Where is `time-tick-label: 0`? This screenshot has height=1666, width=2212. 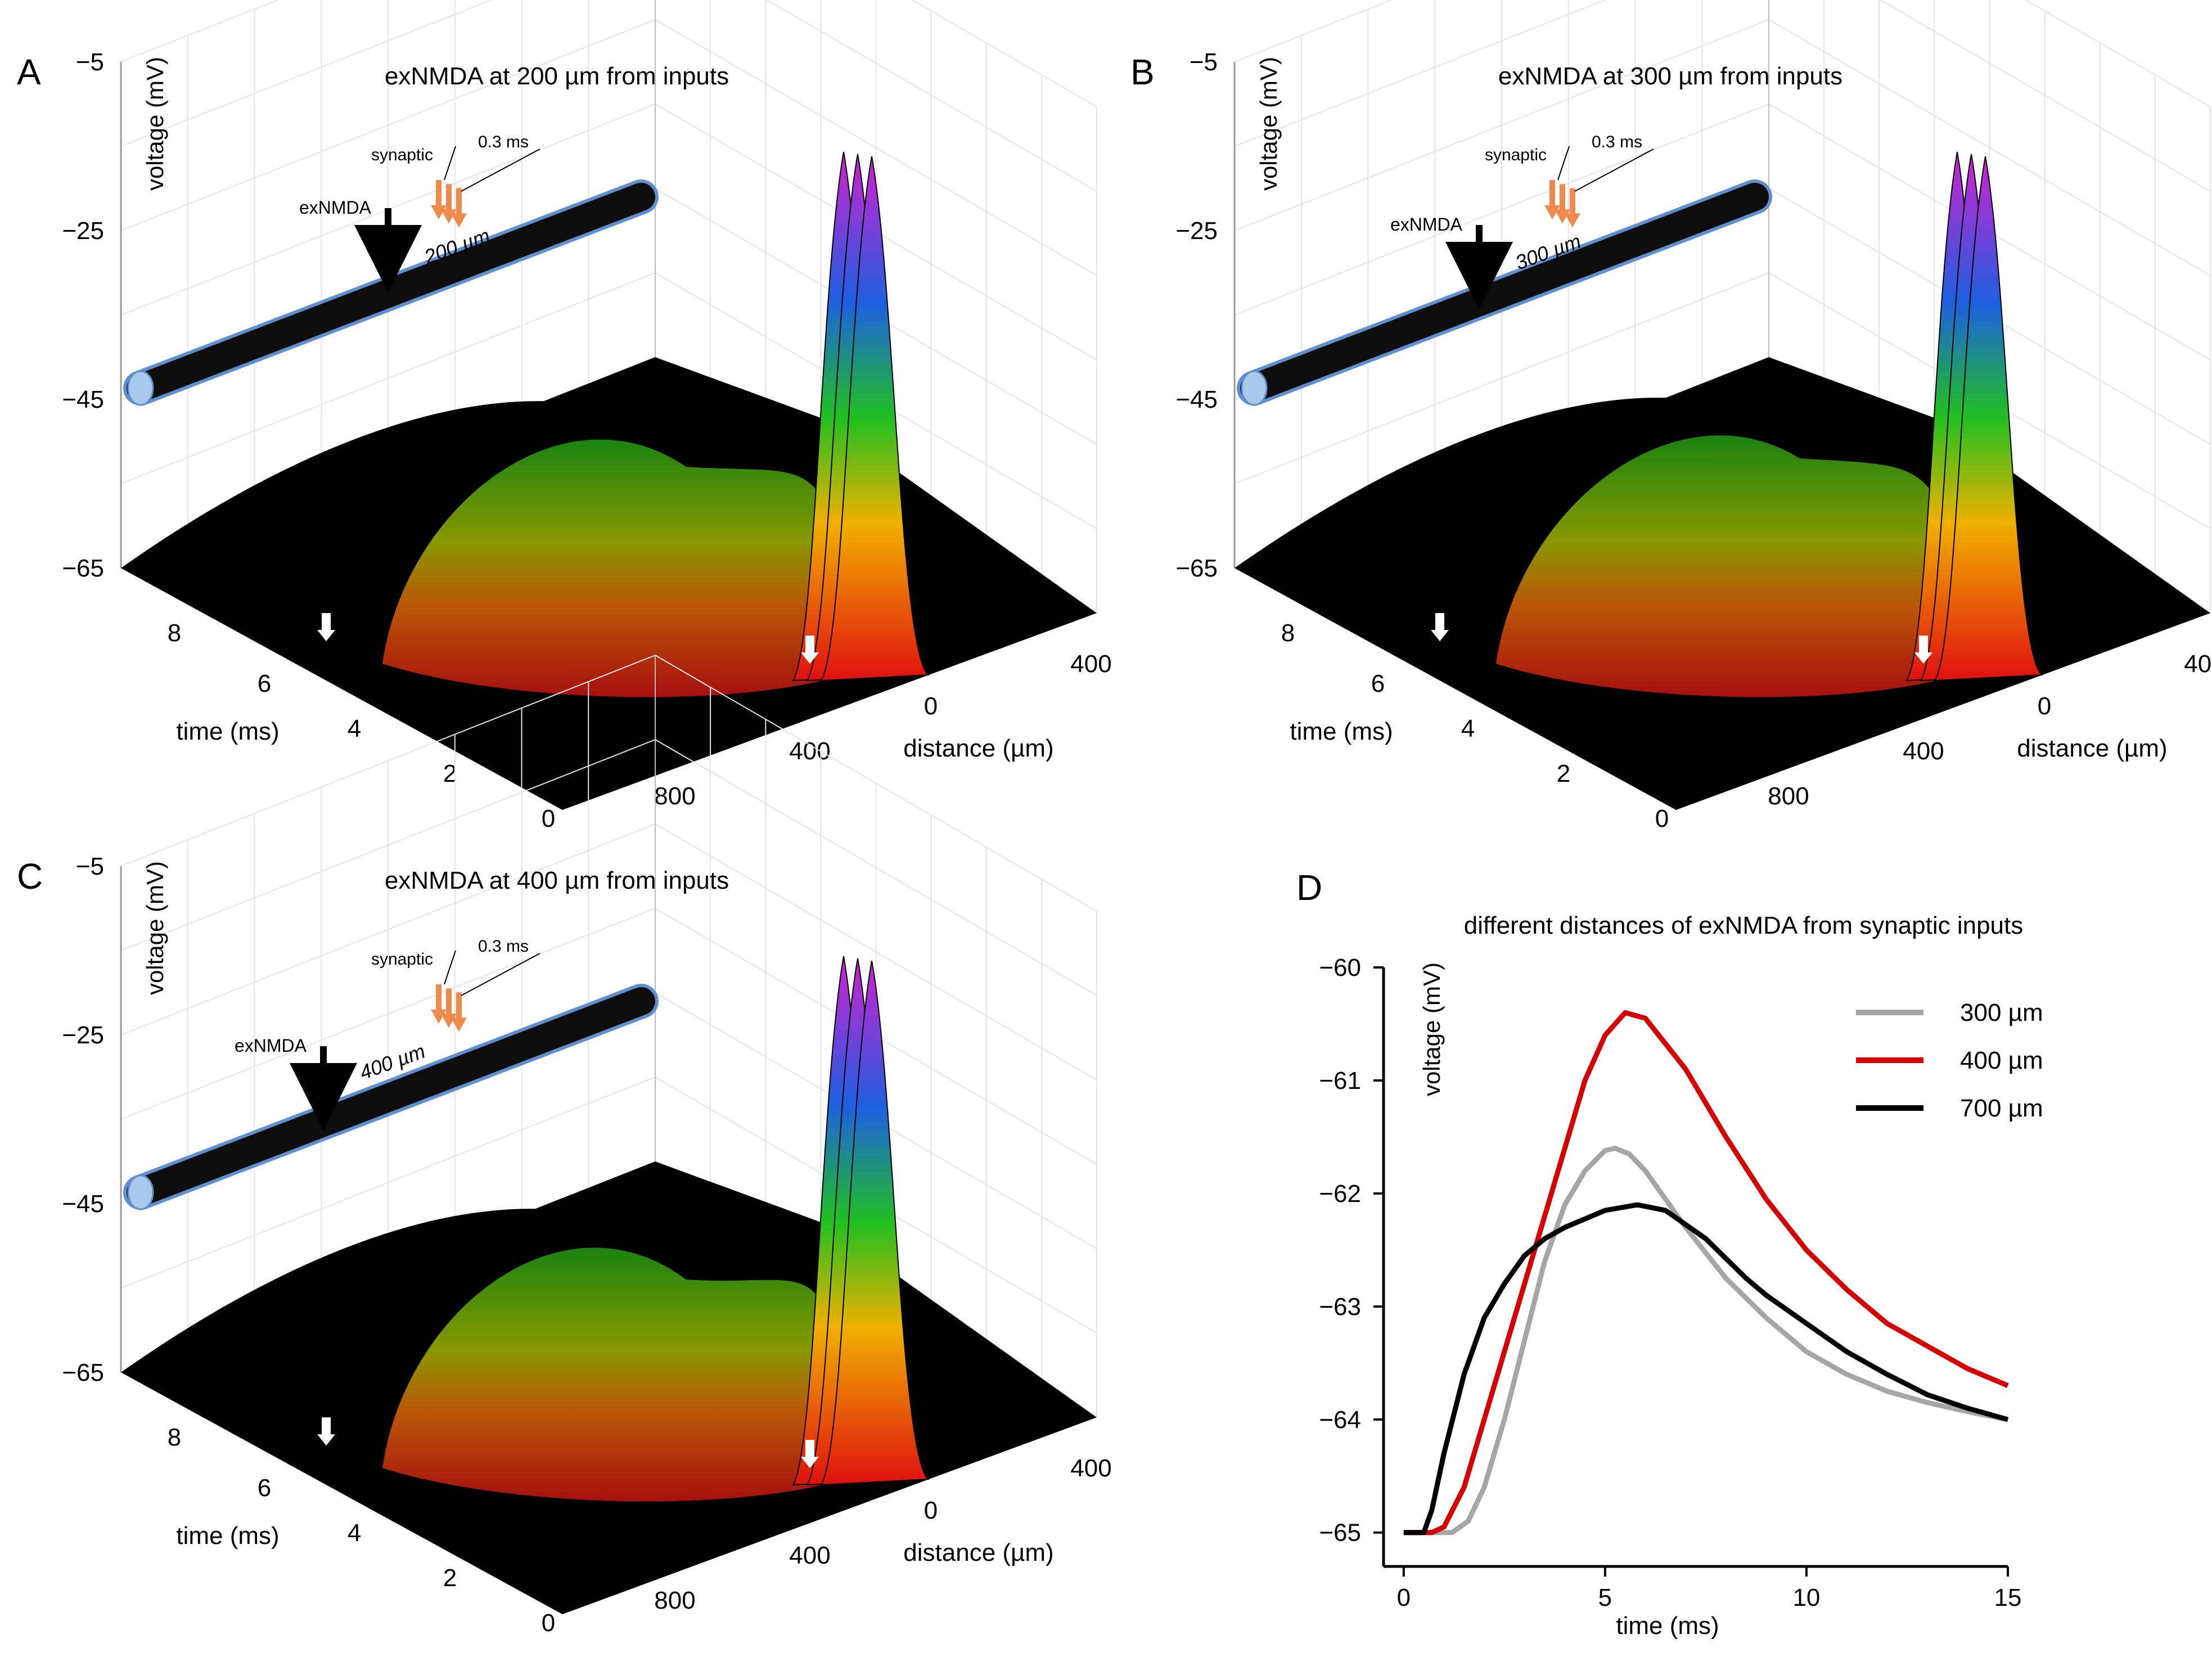
time-tick-label: 0 is located at coordinates (1662, 818).